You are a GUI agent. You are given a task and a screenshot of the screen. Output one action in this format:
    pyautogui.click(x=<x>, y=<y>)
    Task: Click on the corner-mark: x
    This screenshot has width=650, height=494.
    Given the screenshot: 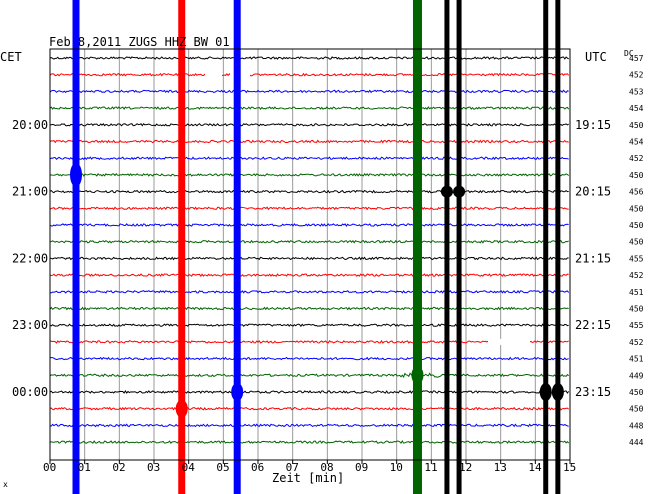 What is the action you would take?
    pyautogui.click(x=5, y=484)
    